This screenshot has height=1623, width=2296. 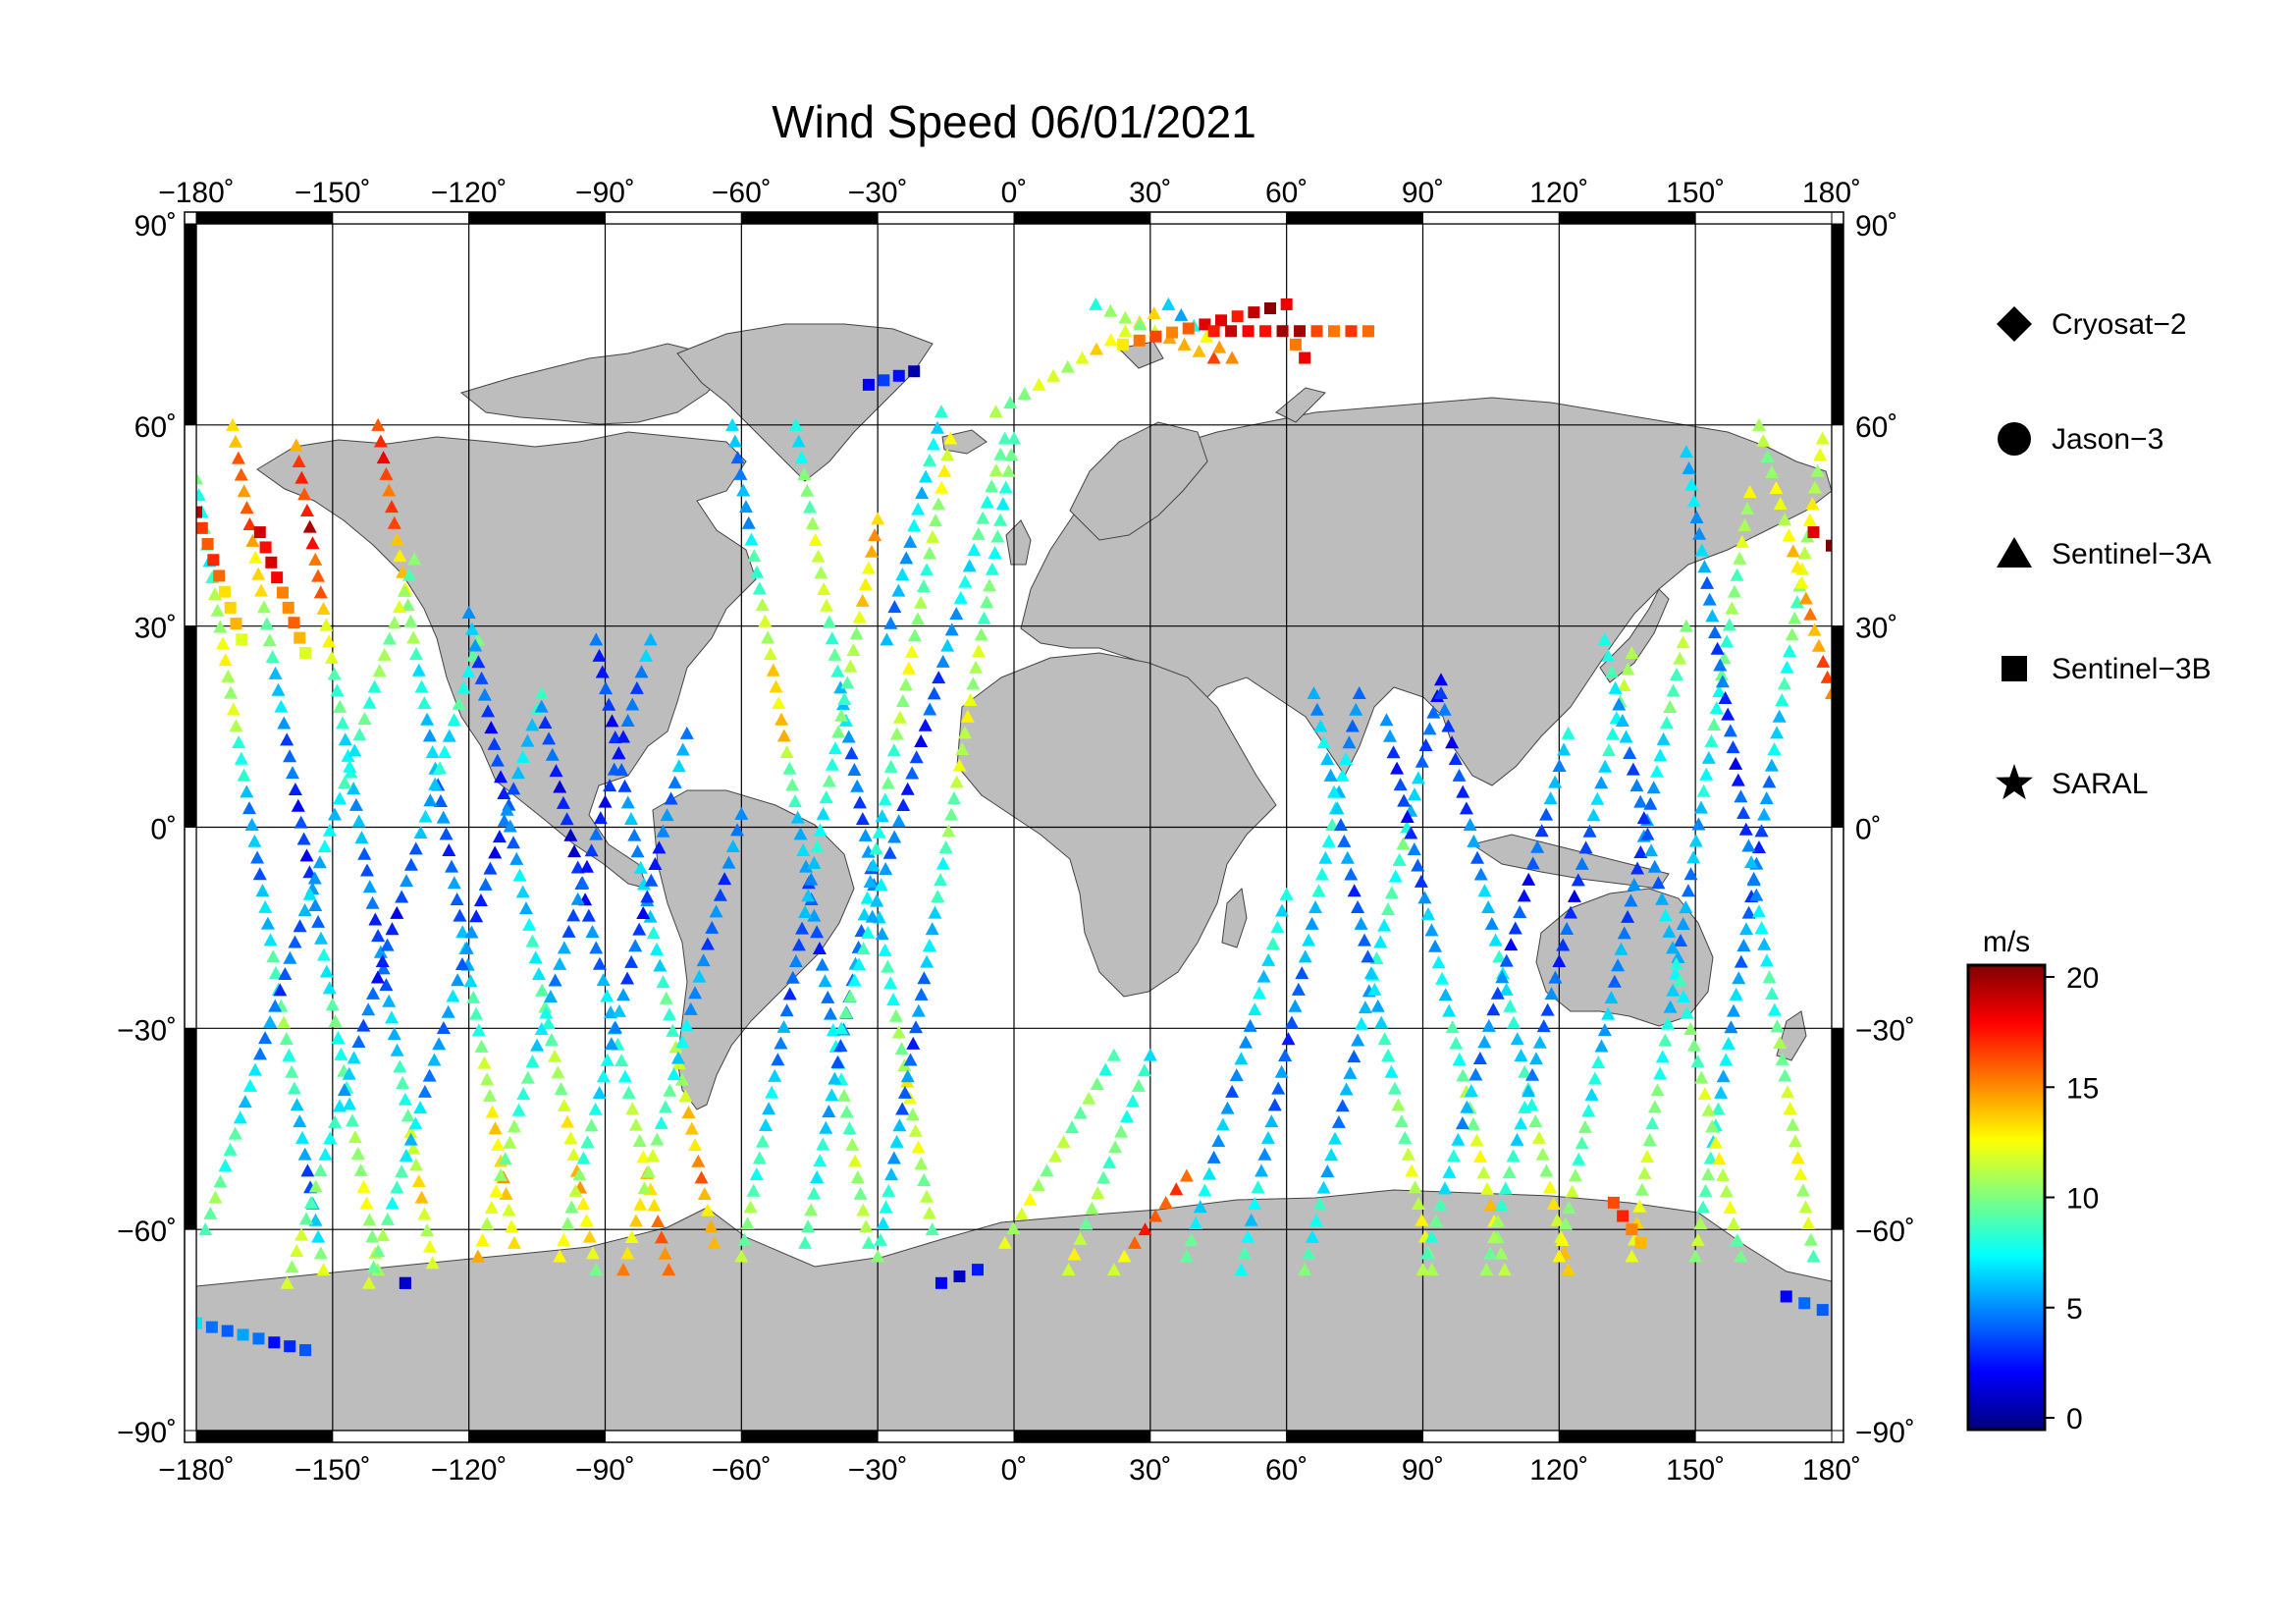 What do you see at coordinates (469, 193) in the screenshot?
I see `lon-tick-label-top: −120˚` at bounding box center [469, 193].